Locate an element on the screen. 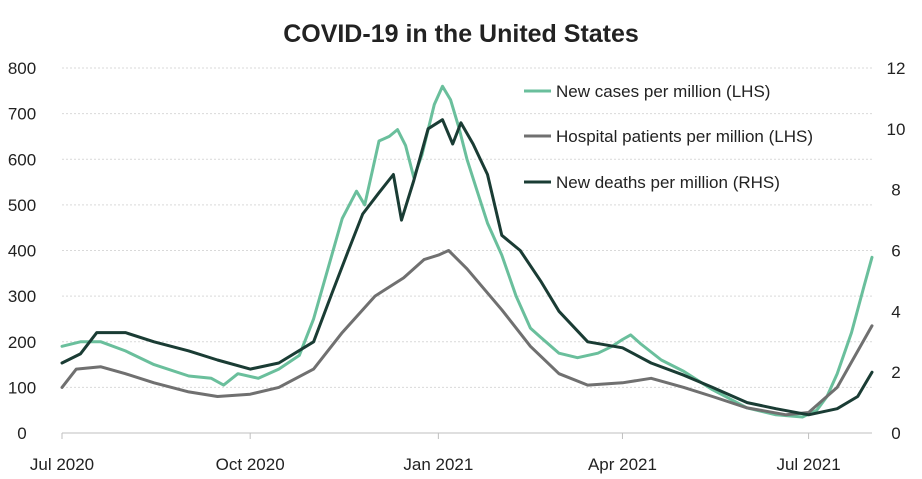 This screenshot has height=479, width=922. y-left-tick-label: 200 is located at coordinates (22, 342).